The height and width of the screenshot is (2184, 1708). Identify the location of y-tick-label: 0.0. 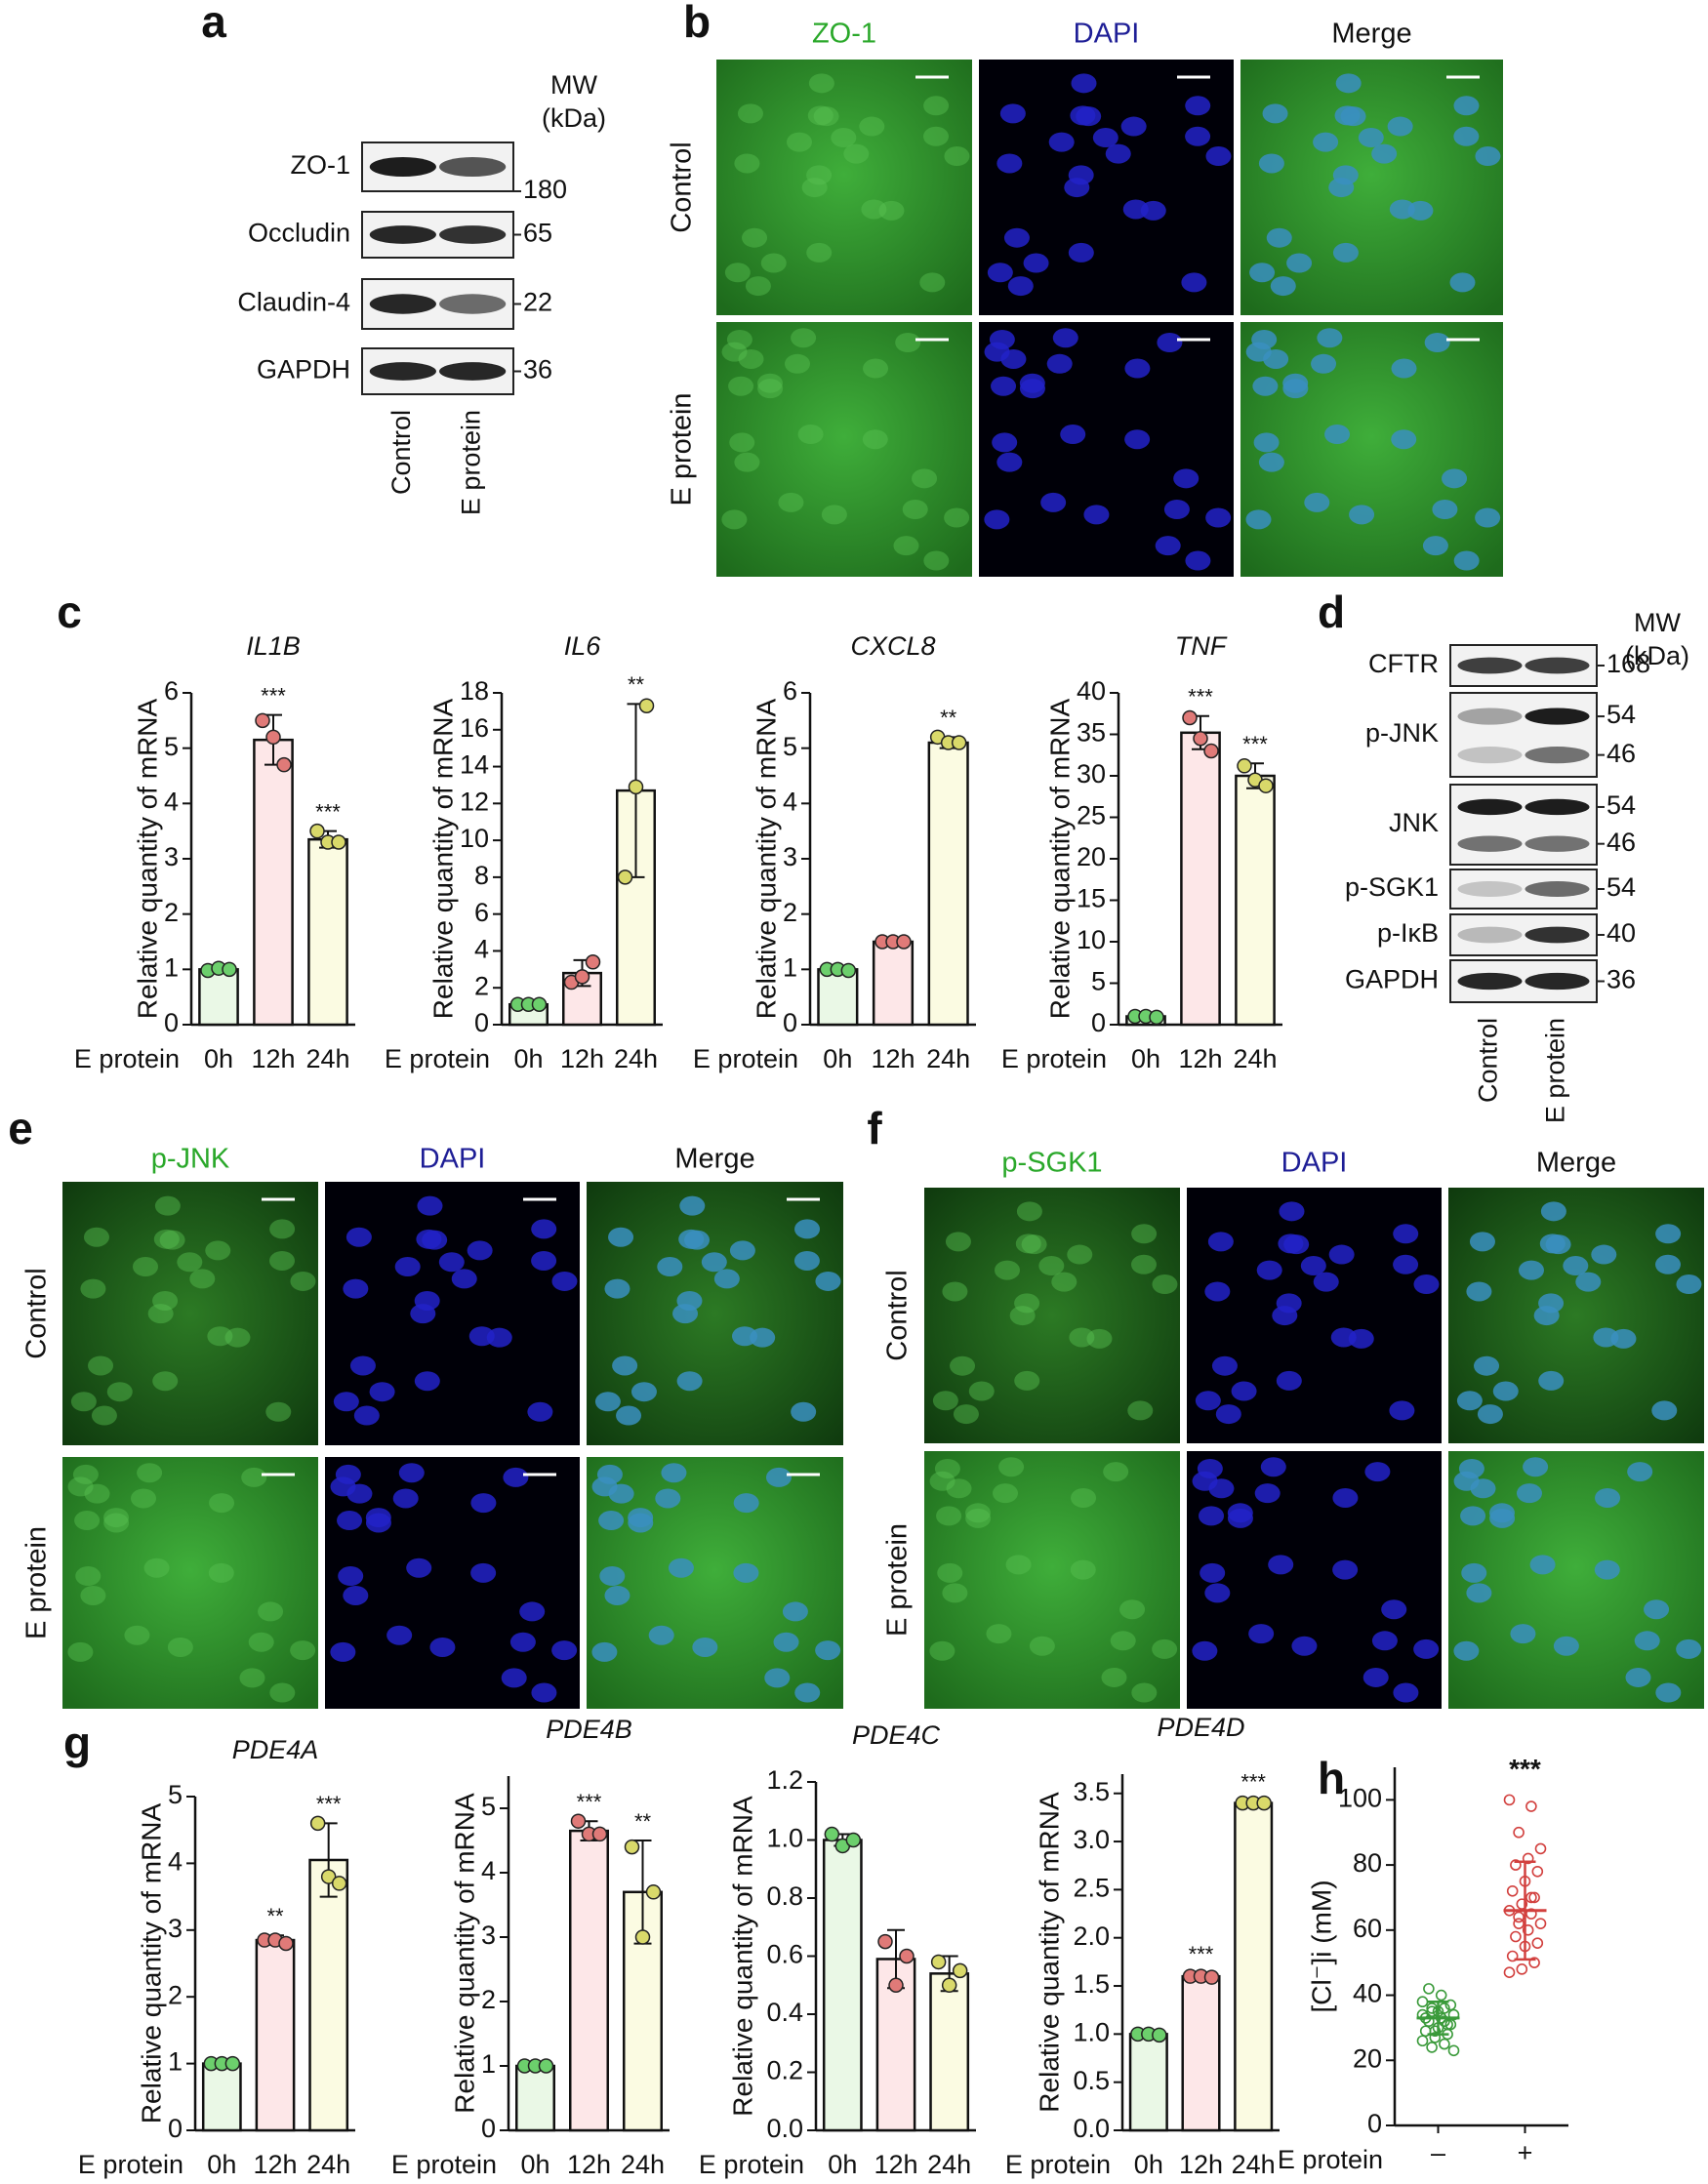
(1091, 2128).